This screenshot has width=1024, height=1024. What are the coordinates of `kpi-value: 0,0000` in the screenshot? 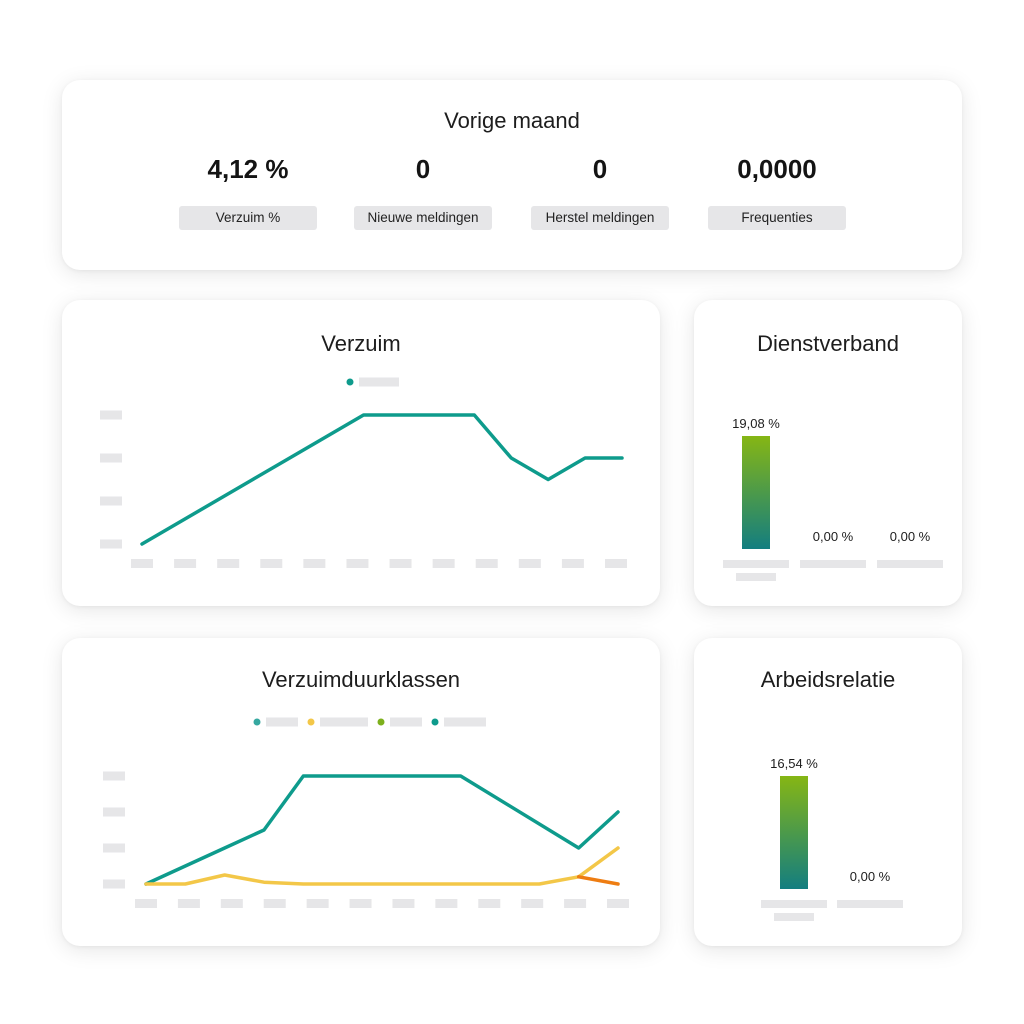 It's located at (777, 169).